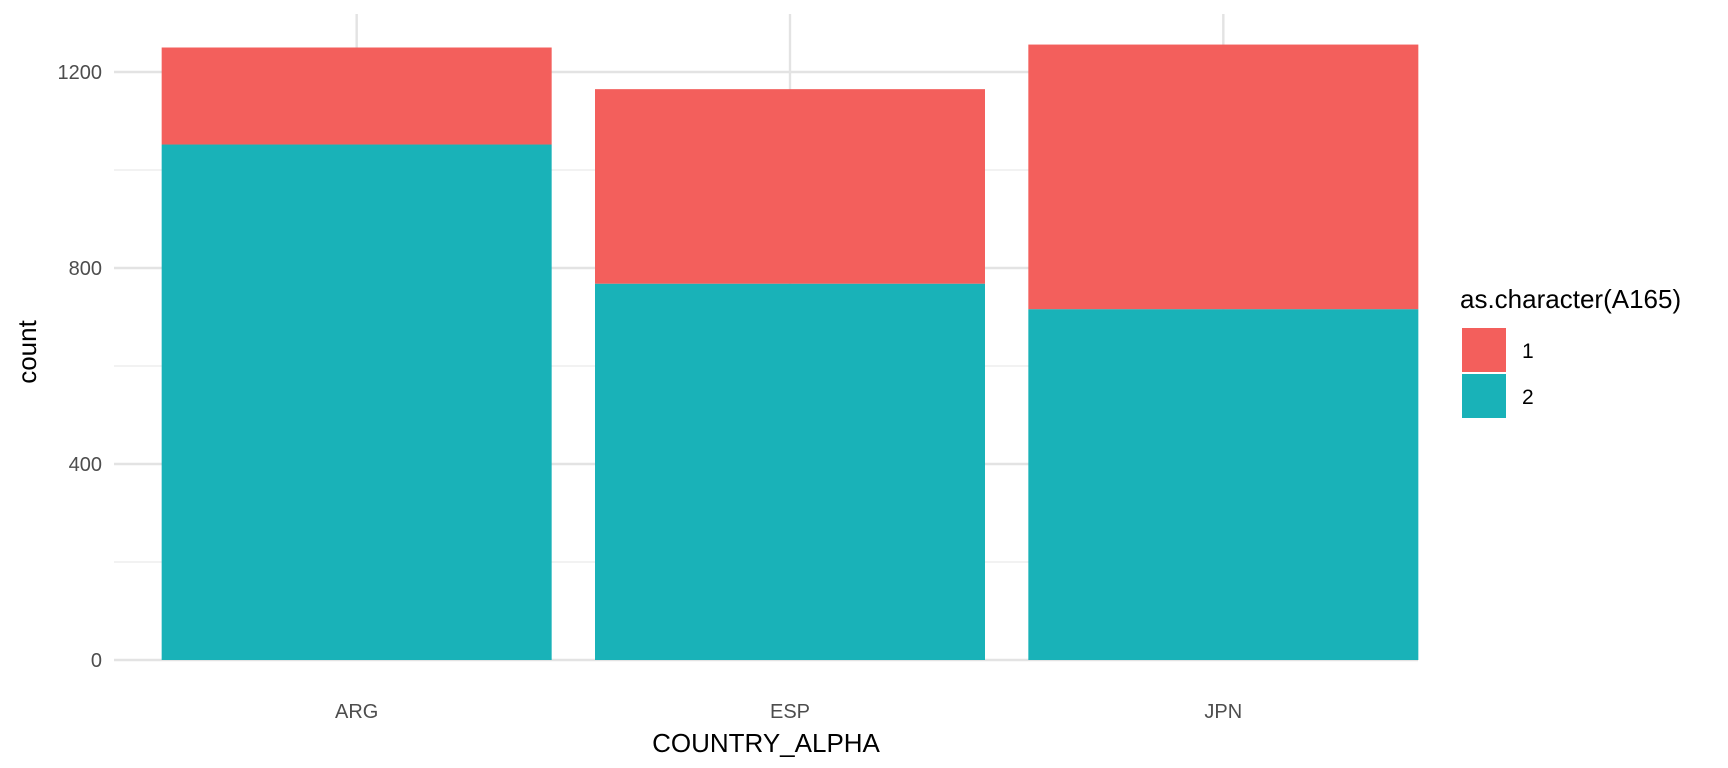  I want to click on x-tick-label: JPN, so click(1223, 712).